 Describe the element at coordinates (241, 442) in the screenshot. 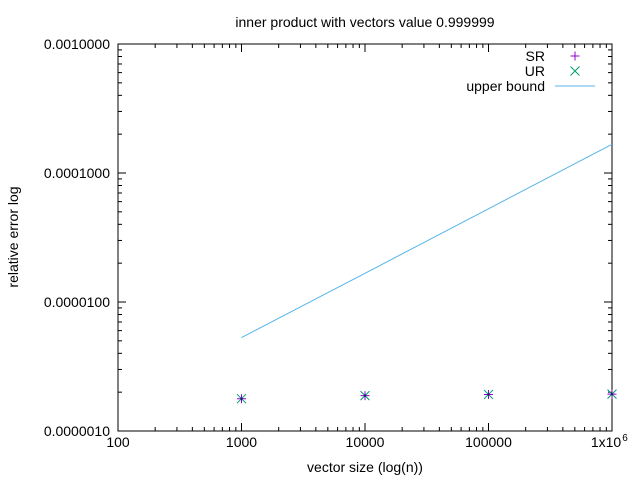

I see `x-tick-label: 1000` at that location.